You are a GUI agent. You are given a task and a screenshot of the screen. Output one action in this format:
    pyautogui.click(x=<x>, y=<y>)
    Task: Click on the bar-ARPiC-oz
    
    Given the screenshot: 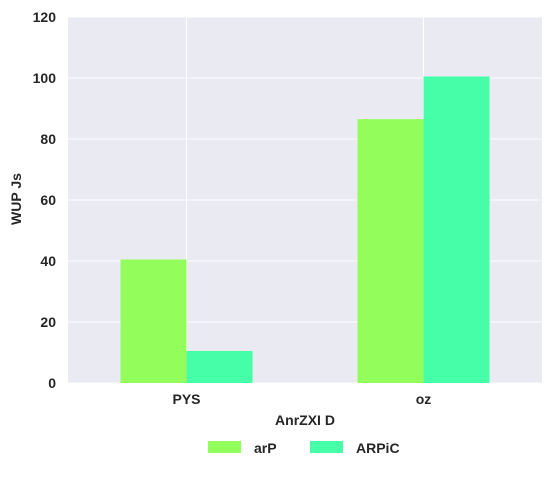 What is the action you would take?
    pyautogui.click(x=456, y=229)
    